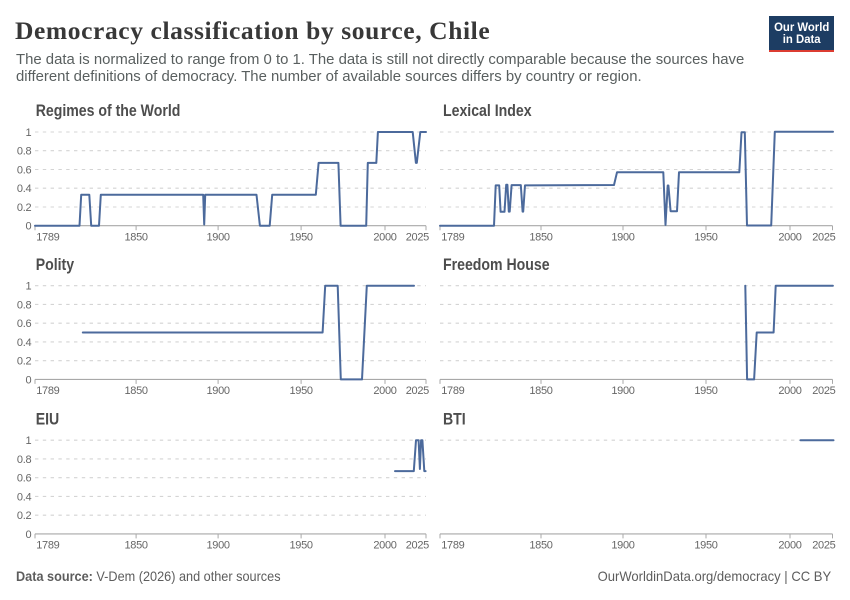  Describe the element at coordinates (108, 111) in the screenshot. I see `svg-text: Regimes of the World` at that location.